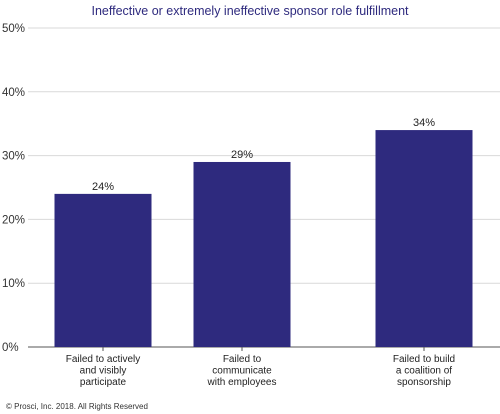 This screenshot has height=414, width=500. I want to click on copyright-text: © Prosci, Inc. 2018. All Rights Reserved, so click(77, 406).